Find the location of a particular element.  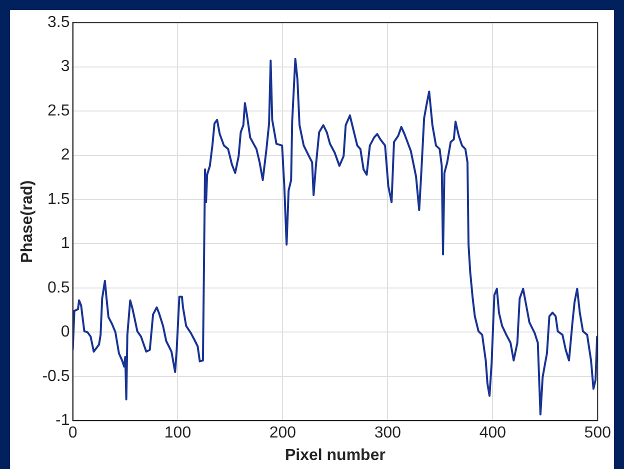

y-tick-label: 1 is located at coordinates (65, 243).